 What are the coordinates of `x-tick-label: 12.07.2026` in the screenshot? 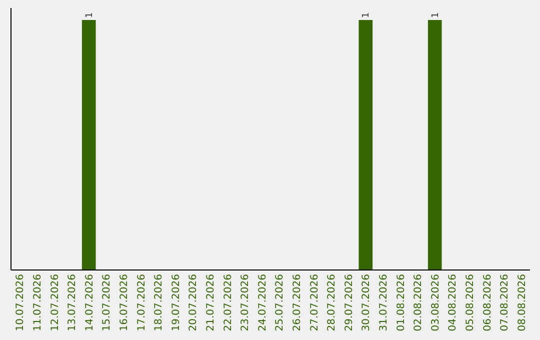 It's located at (55, 303).